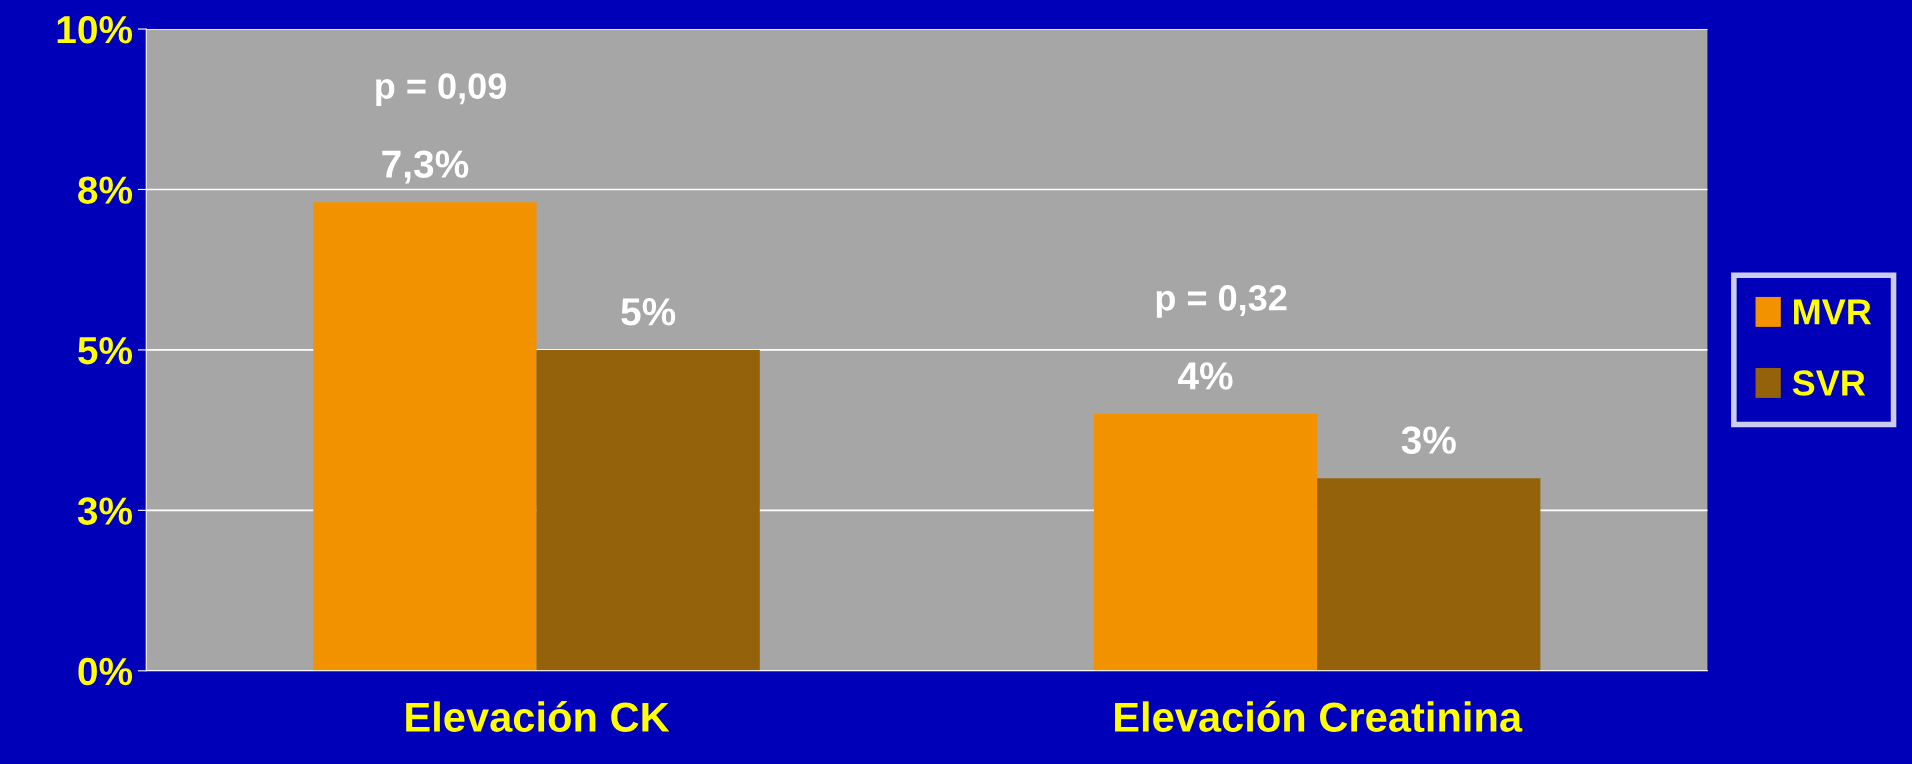 This screenshot has height=764, width=1912. I want to click on y-tick-label: 10%, so click(95, 29).